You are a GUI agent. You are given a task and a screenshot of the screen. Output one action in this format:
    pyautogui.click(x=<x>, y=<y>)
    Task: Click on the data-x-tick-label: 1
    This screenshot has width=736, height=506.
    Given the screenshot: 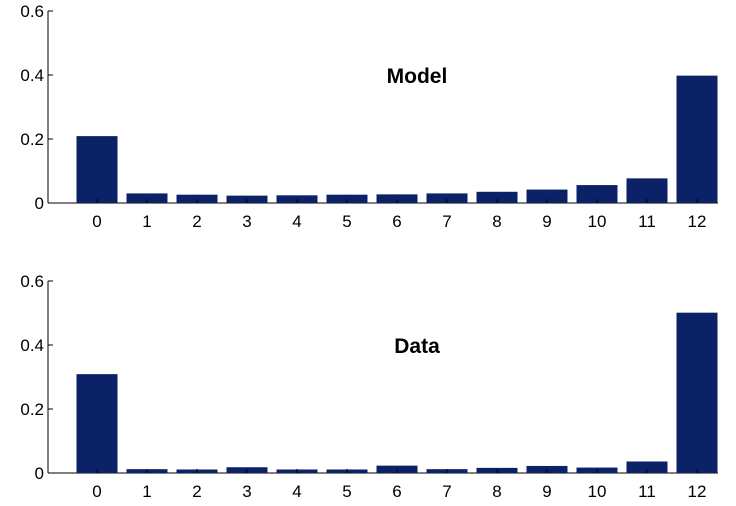 What is the action you would take?
    pyautogui.click(x=146, y=491)
    